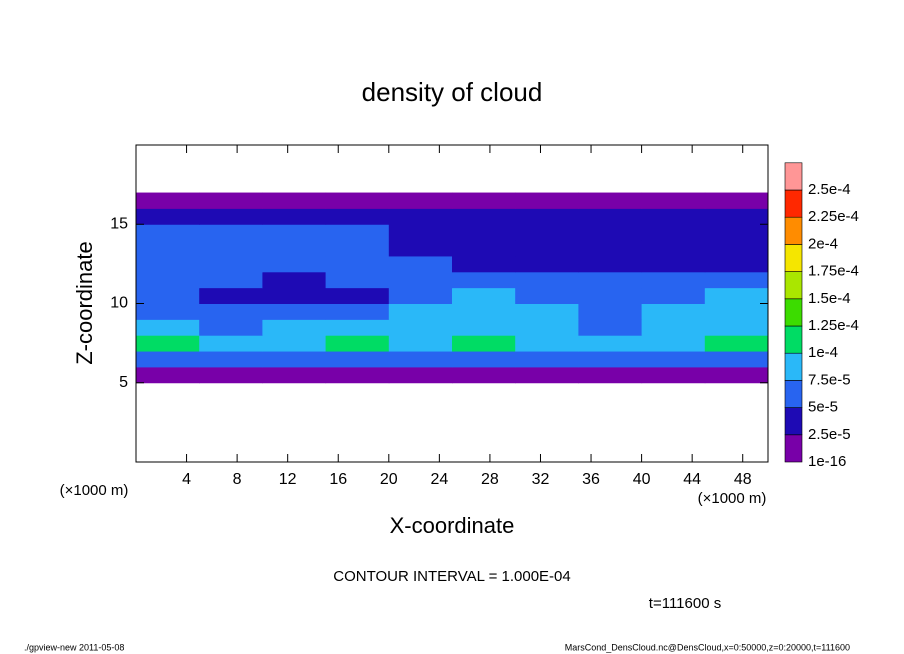  Describe the element at coordinates (119, 223) in the screenshot. I see `y-tick-label: 15` at that location.